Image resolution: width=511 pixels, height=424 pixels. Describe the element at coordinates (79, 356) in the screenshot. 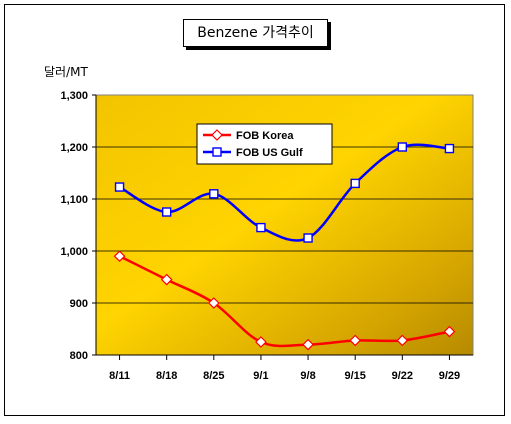

I see `y-tick-label: 800` at that location.